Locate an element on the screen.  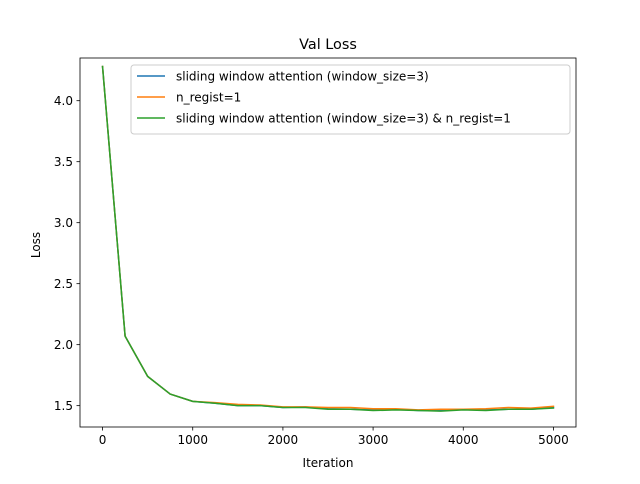
y-tick-label: 3.5 is located at coordinates (63, 162).